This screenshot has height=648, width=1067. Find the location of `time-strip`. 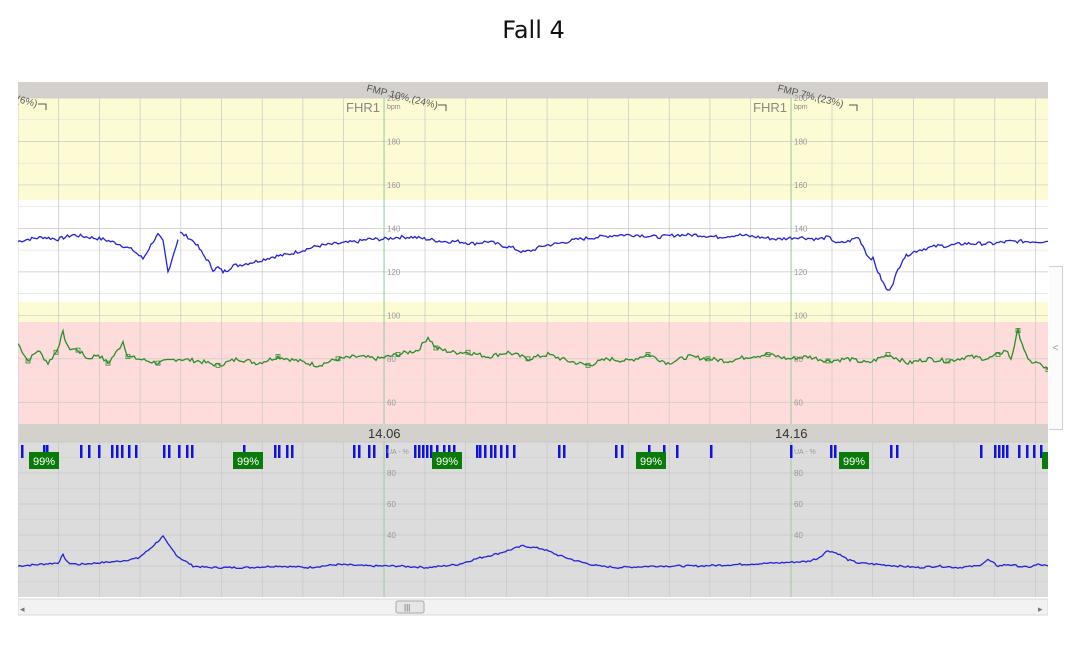

time-strip is located at coordinates (533, 433).